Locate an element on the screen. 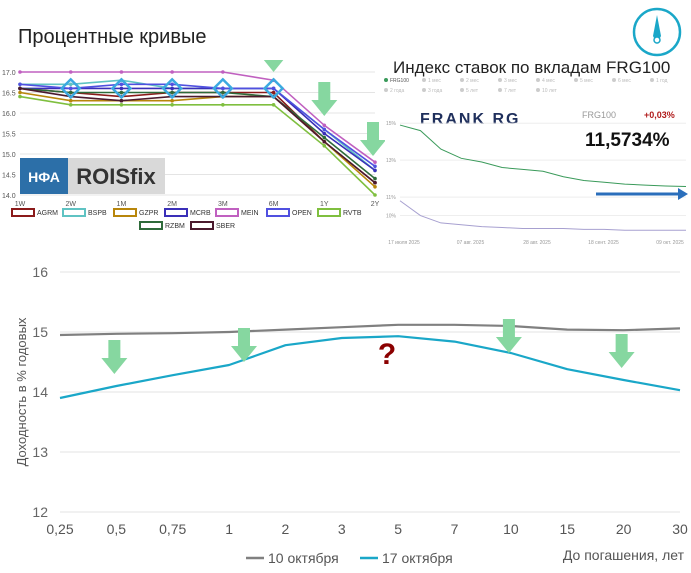 This screenshot has width=691, height=573. series-line-mein is located at coordinates (198, 117).